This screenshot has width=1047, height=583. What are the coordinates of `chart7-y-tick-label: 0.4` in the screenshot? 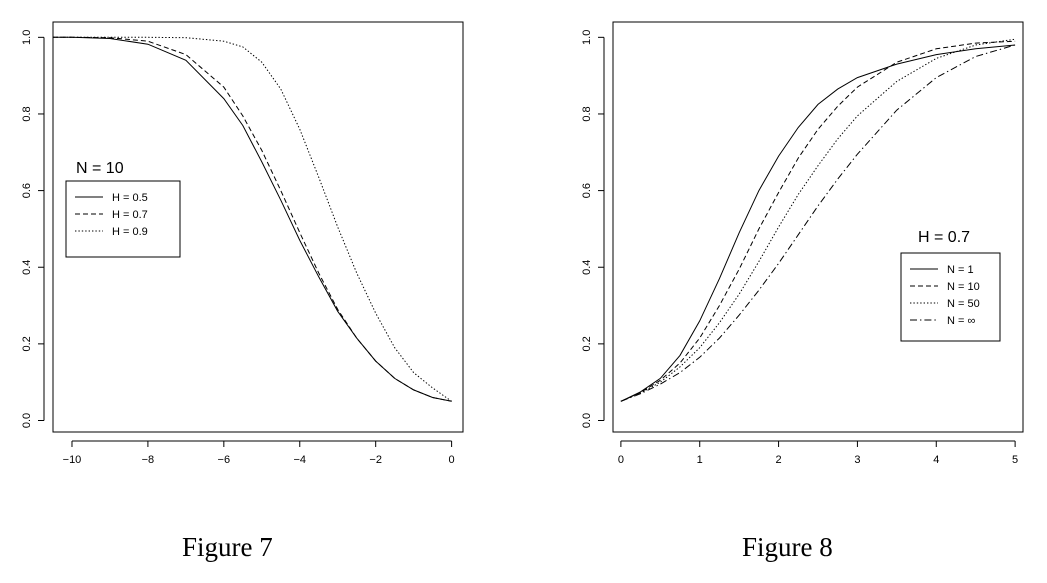 It's located at (27, 267).